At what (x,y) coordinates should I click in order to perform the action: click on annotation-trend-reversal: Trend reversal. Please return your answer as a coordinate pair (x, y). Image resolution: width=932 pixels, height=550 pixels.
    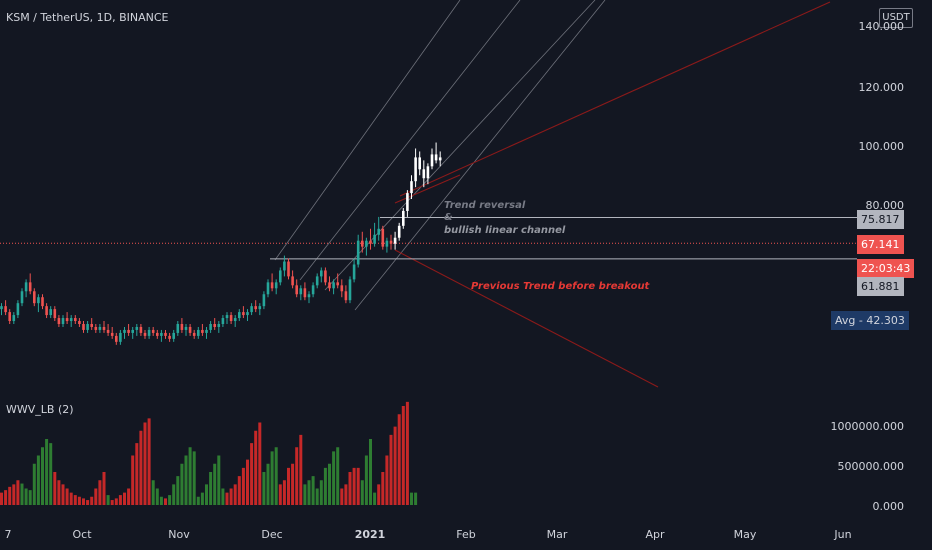
    Looking at the image, I should click on (485, 205).